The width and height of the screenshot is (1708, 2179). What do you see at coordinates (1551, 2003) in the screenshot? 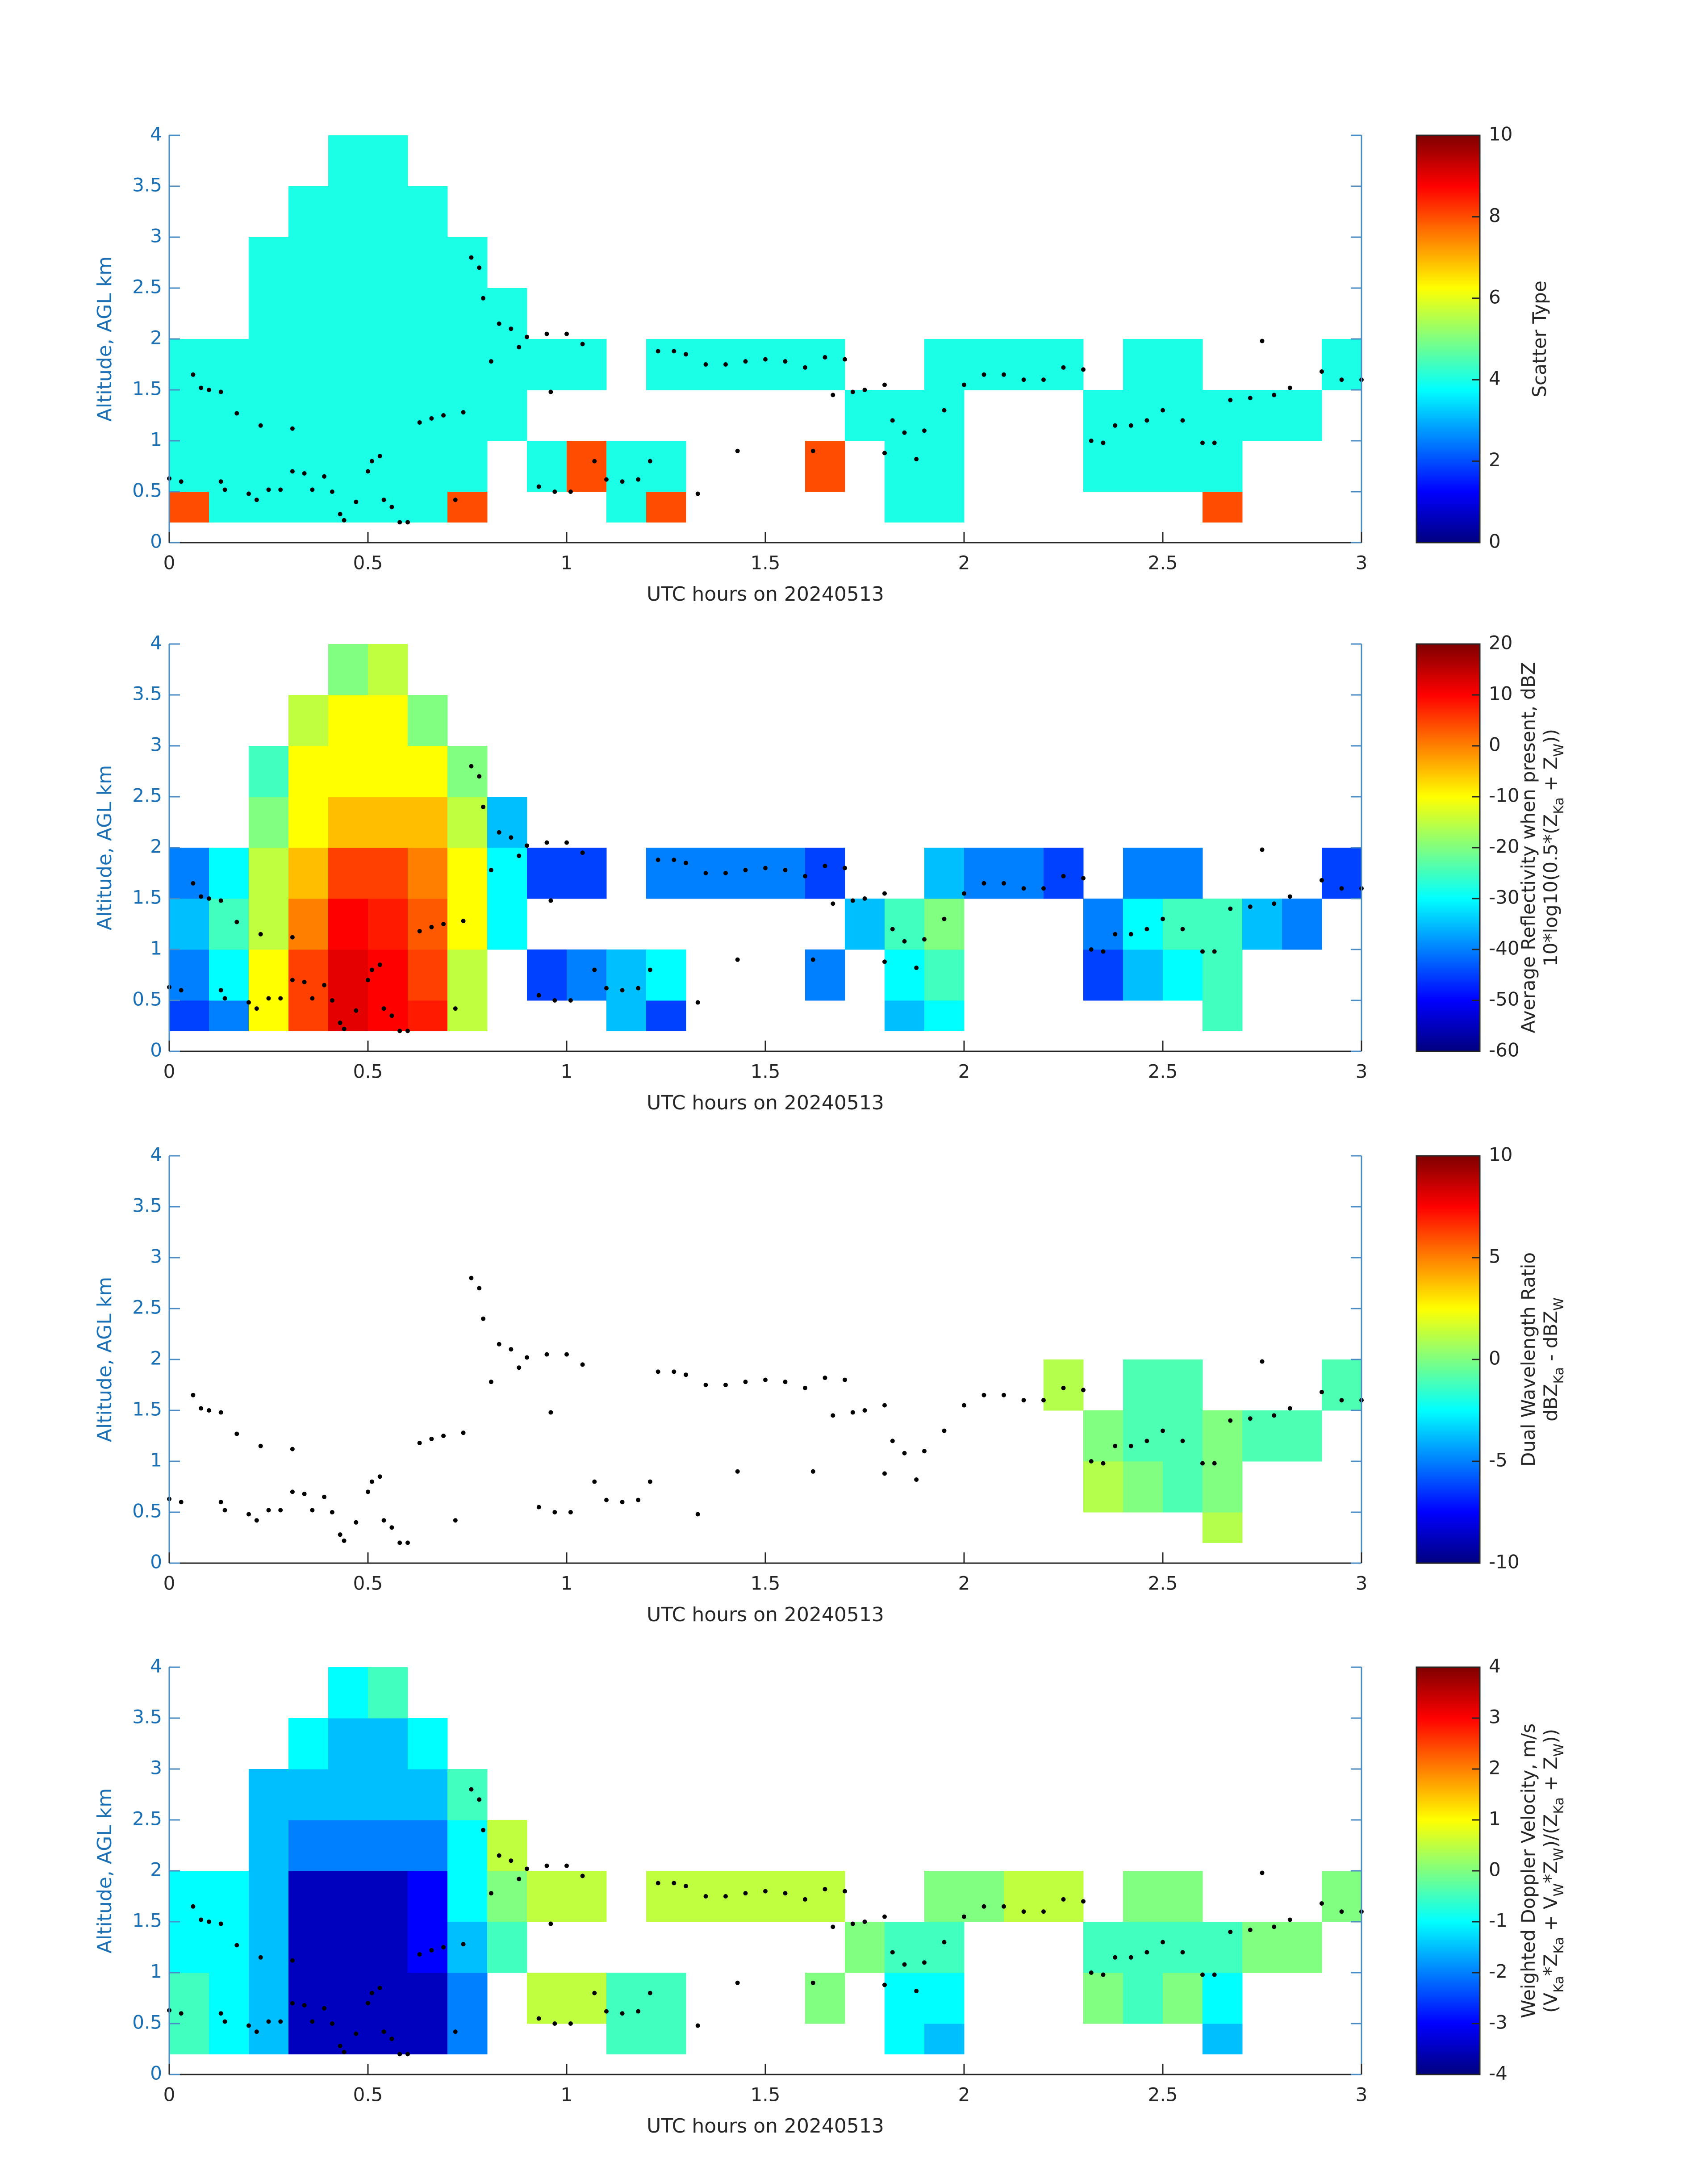
I see `colorbar-label-part: (V` at bounding box center [1551, 2003].